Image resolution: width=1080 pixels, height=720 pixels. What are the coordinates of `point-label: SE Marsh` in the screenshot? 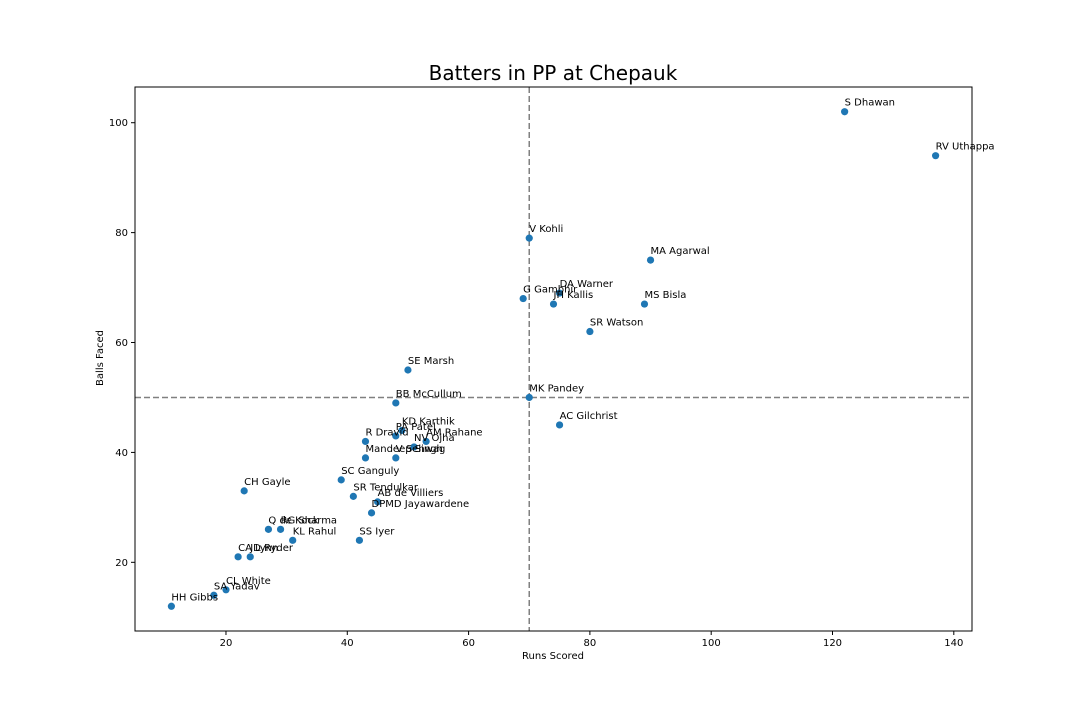 It's located at (431, 361).